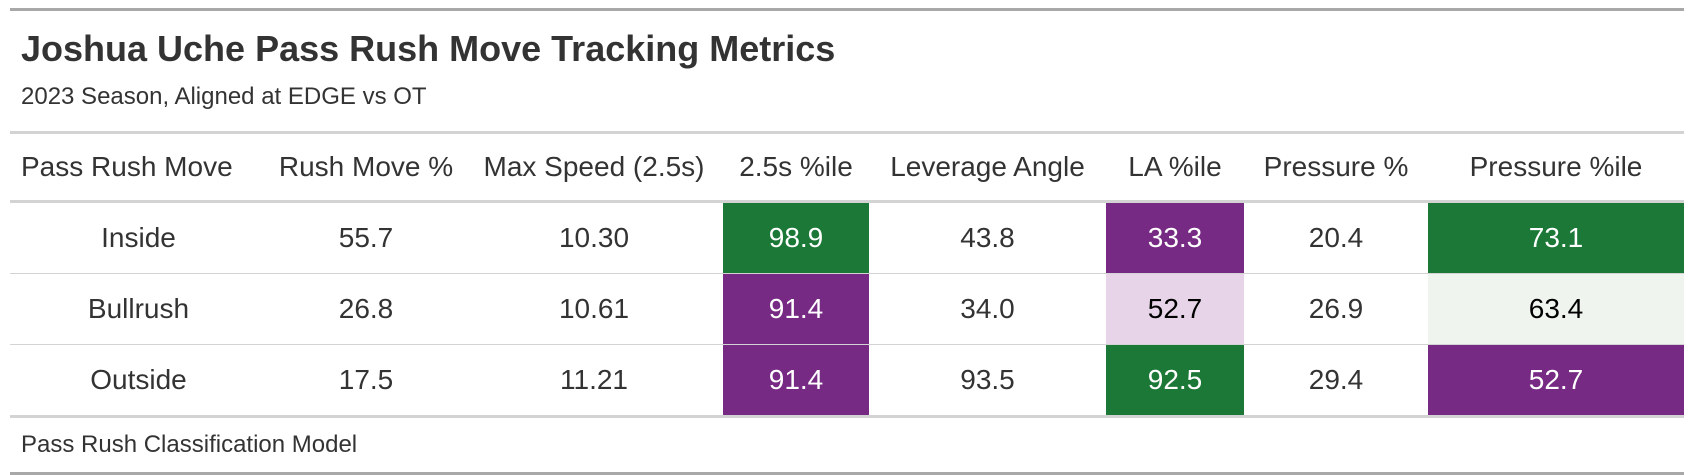  I want to click on source-note: Pass Rush Classification Model, so click(847, 446).